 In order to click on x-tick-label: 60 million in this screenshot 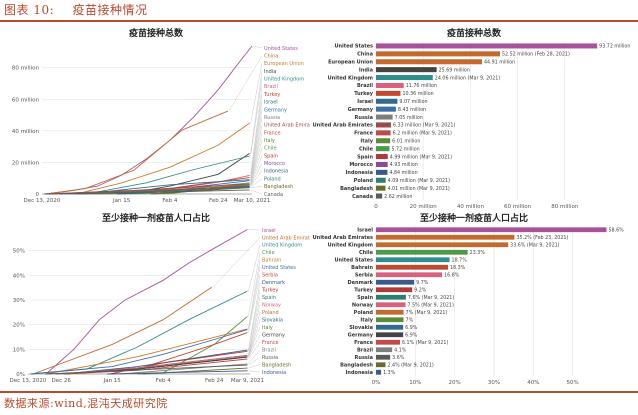, I will do `click(518, 206)`.